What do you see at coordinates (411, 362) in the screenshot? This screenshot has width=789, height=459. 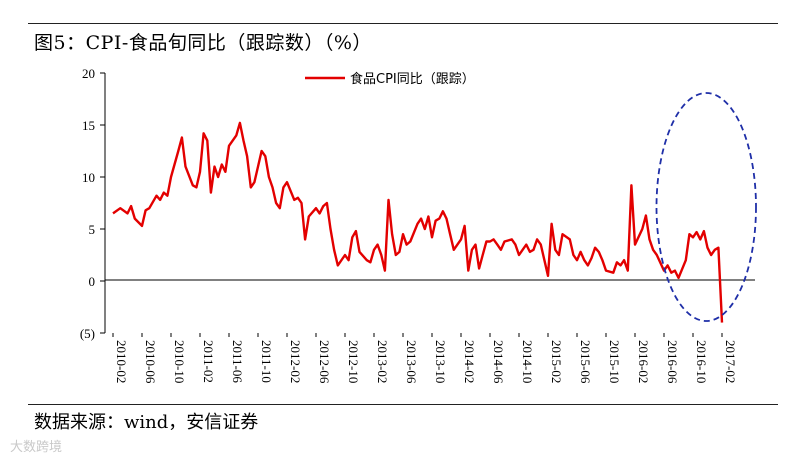 I see `x-tick-label: 2013-06` at bounding box center [411, 362].